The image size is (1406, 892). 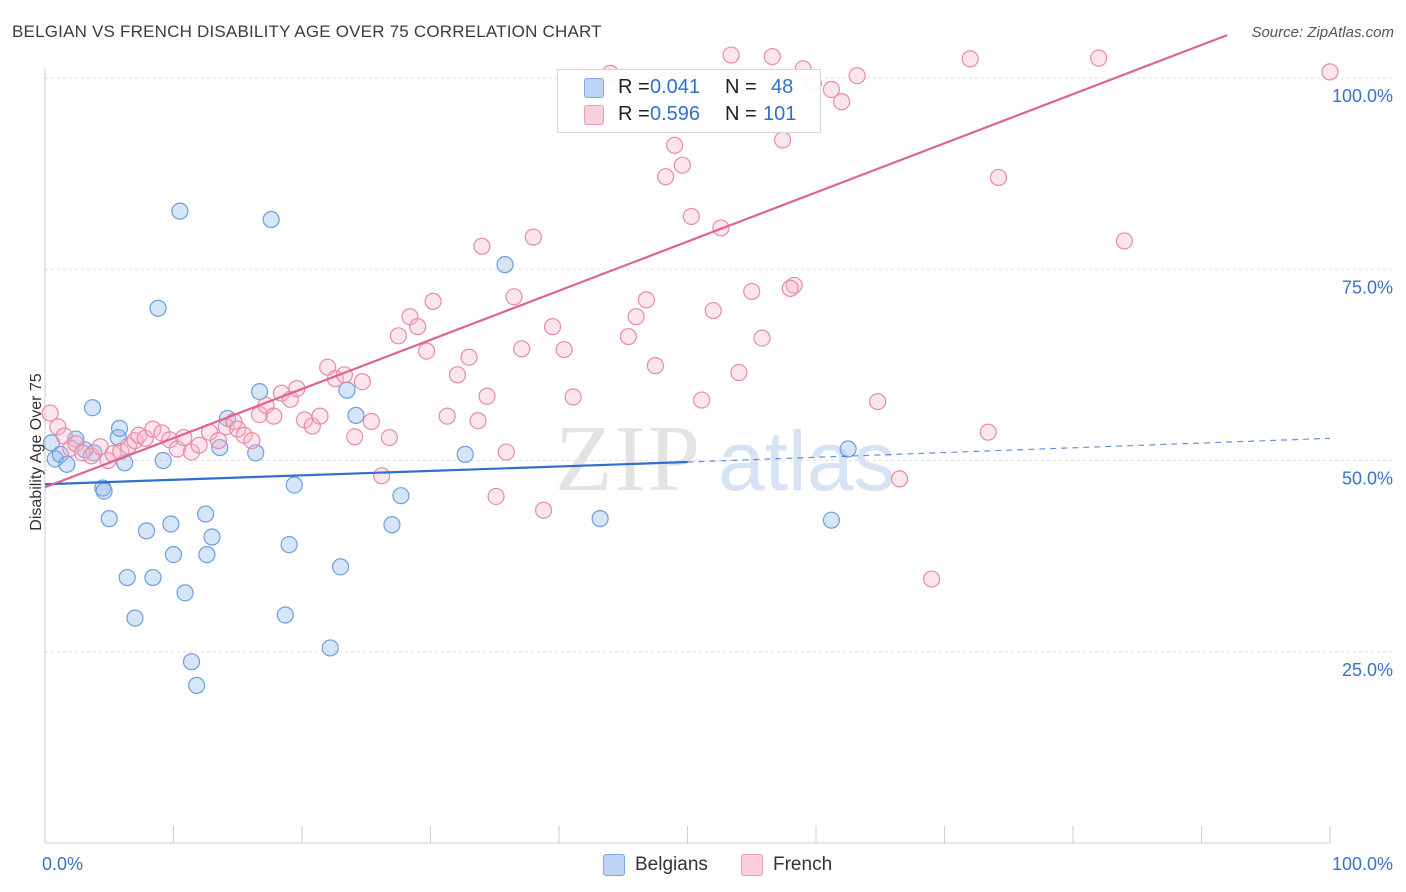 What do you see at coordinates (1367, 670) in the screenshot?
I see `y-tick-label: 25.0%` at bounding box center [1367, 670].